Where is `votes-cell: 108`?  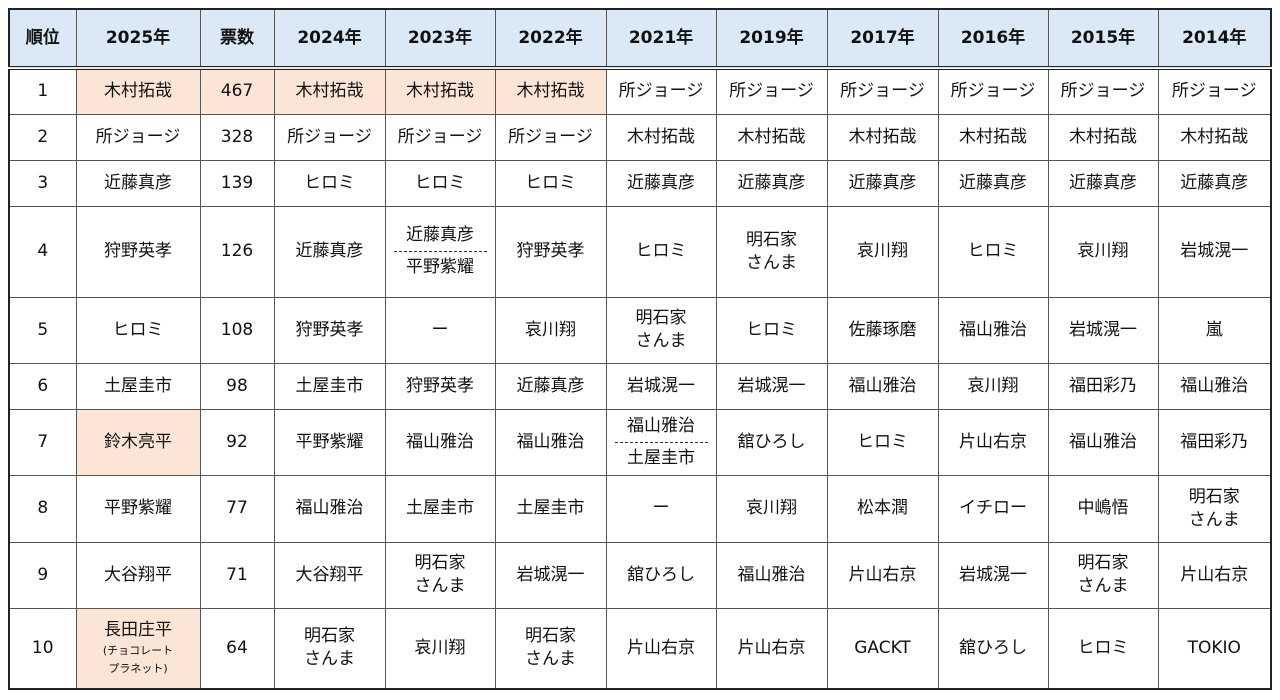 votes-cell: 108 is located at coordinates (237, 330).